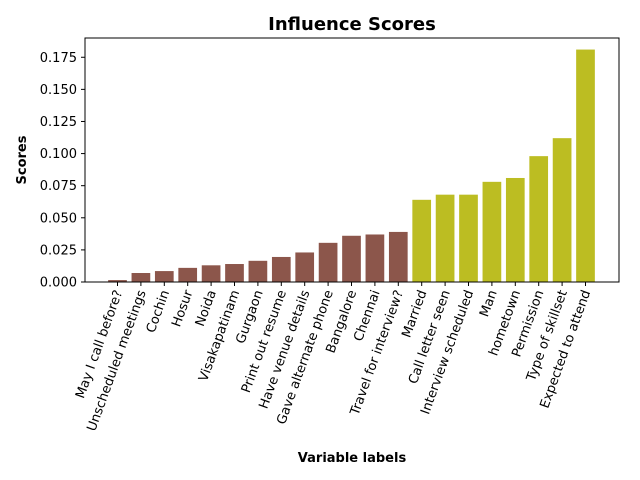 The image size is (640, 480). I want to click on y-tick-label-2: 0.050, so click(58, 218).